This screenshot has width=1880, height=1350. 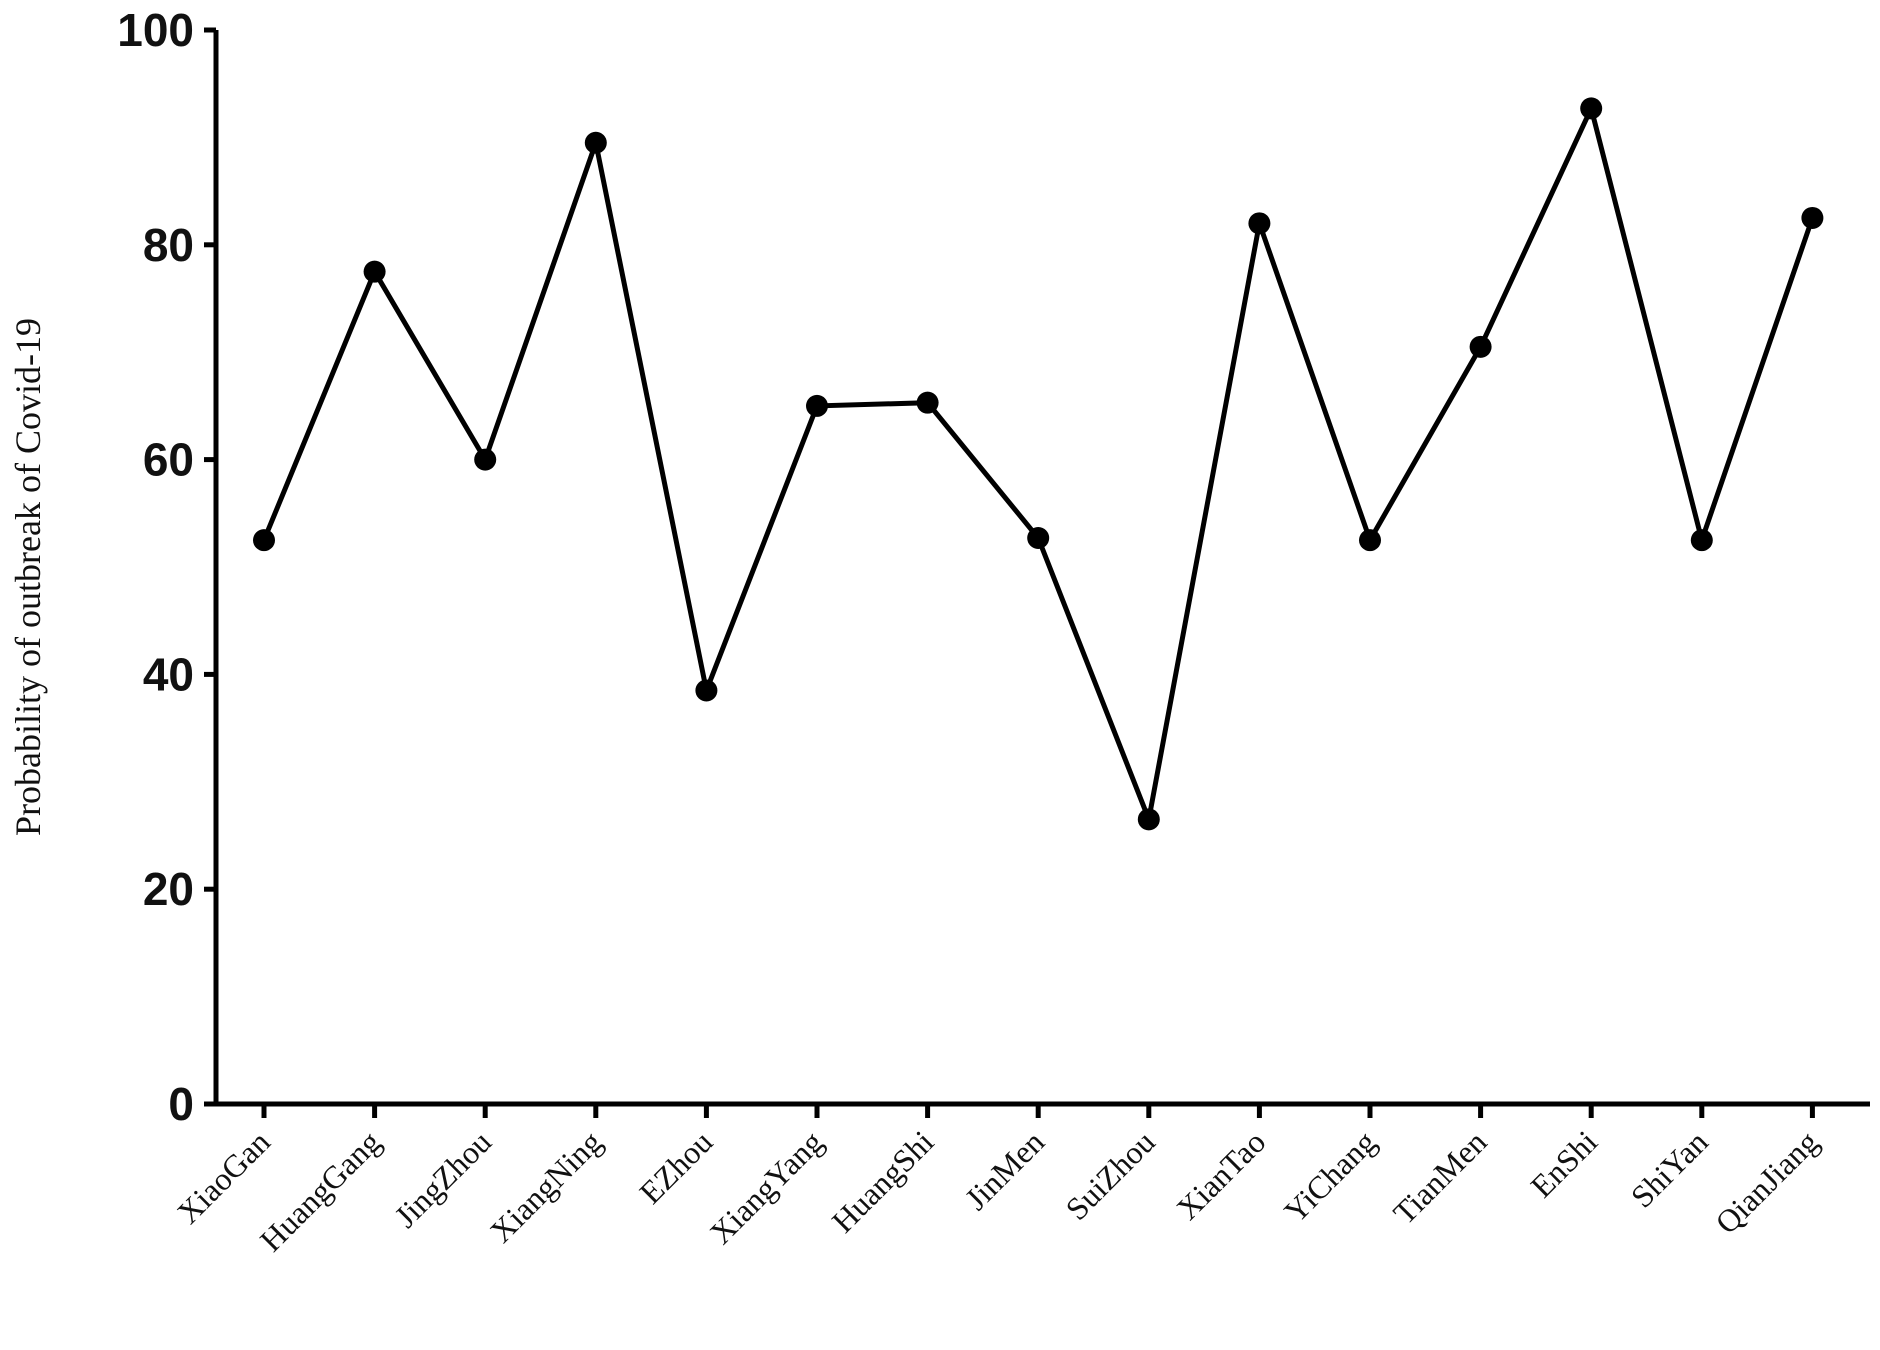 I want to click on y-tick-label: 80, so click(x=168, y=245).